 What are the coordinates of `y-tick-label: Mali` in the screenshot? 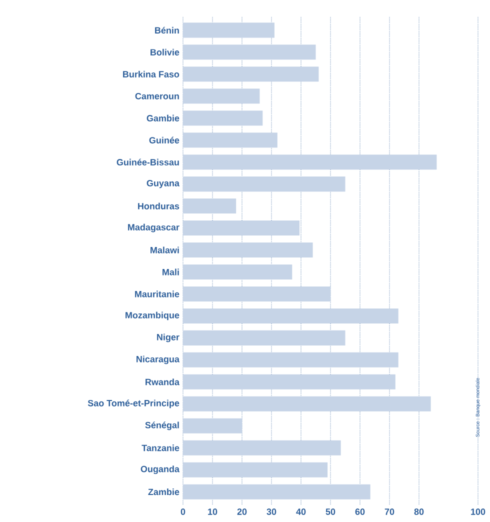 It's located at (170, 272).